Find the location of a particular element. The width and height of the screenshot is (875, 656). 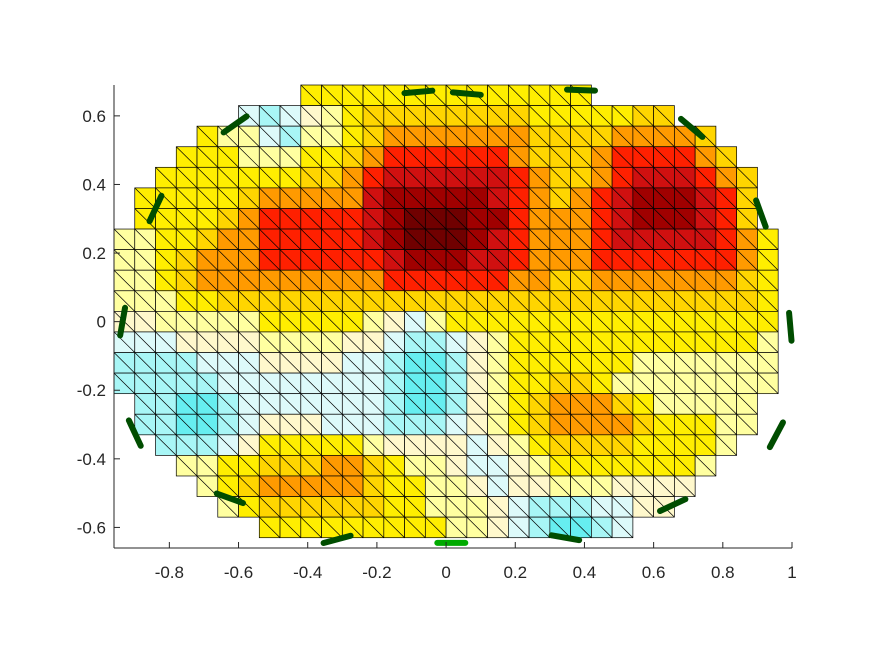

y-ticks: 0.6 0.4 0.2 0 -0.2 -0.4 -0.6 is located at coordinates (98, 322).